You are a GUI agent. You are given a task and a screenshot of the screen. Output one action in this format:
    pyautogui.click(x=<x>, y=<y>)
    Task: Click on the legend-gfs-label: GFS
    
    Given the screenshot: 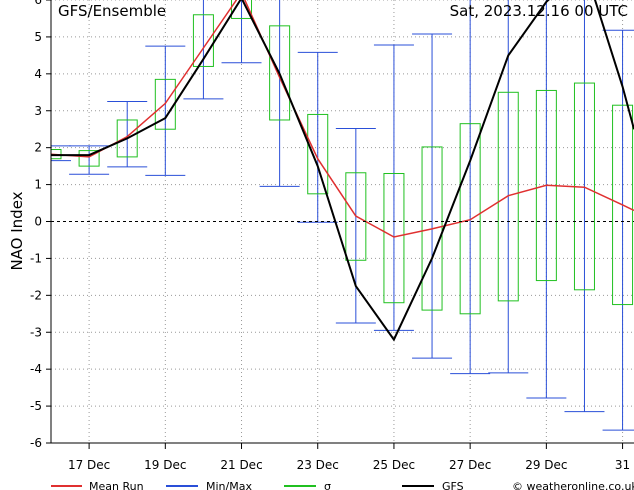 What is the action you would take?
    pyautogui.click(x=453, y=485)
    